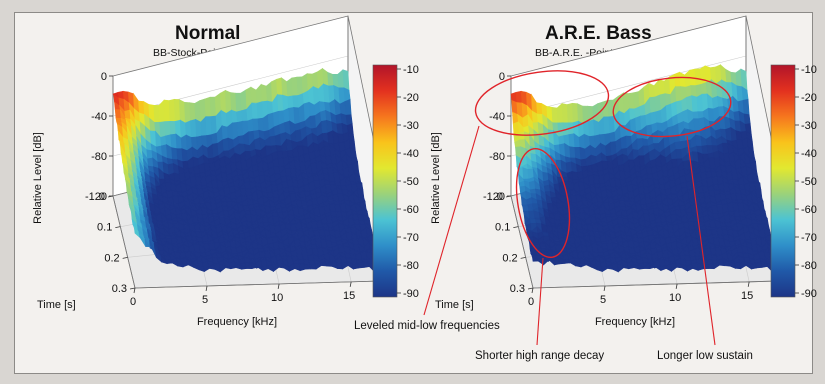 The width and height of the screenshot is (825, 384). Describe the element at coordinates (208, 33) in the screenshot. I see `chart-title: Normal` at that location.